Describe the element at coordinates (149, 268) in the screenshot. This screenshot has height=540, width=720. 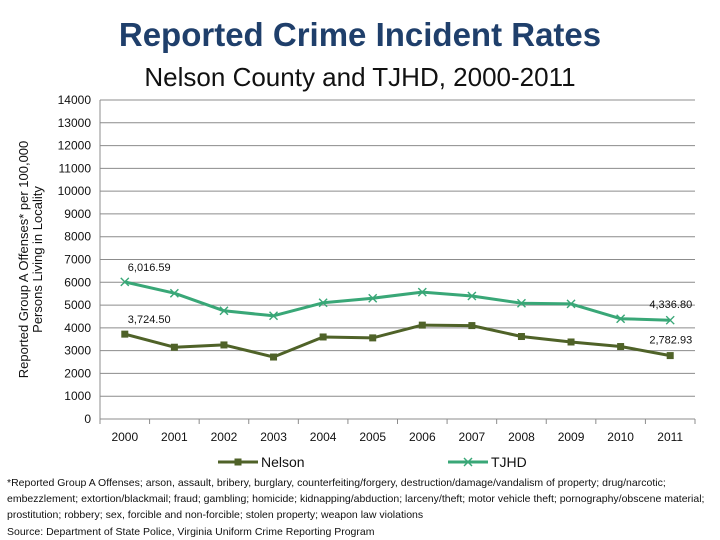
I see `data-label: 6,016.59` at that location.